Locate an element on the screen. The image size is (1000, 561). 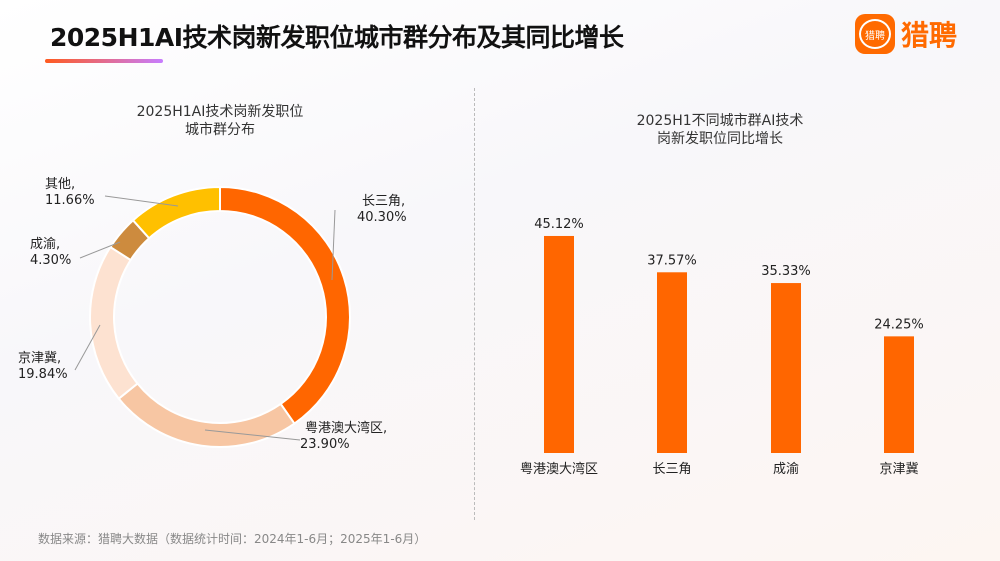
slice-label-0: 长三角, is located at coordinates (383, 201).